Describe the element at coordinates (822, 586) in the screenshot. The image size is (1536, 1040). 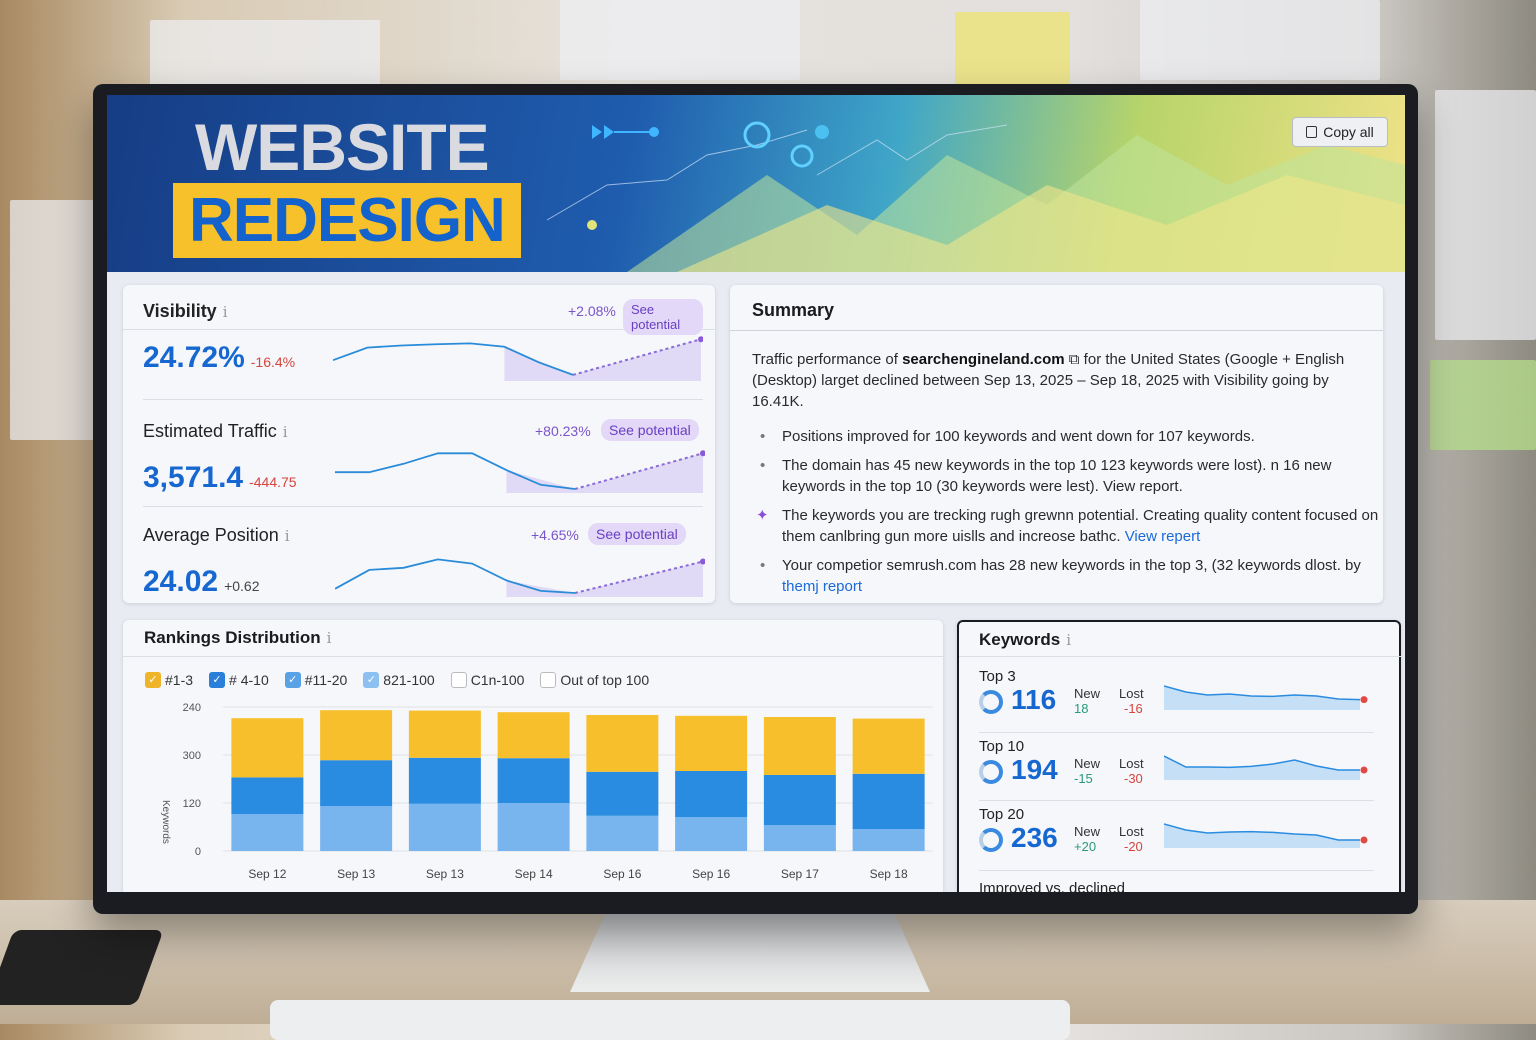
I see `report-link: themj report` at that location.